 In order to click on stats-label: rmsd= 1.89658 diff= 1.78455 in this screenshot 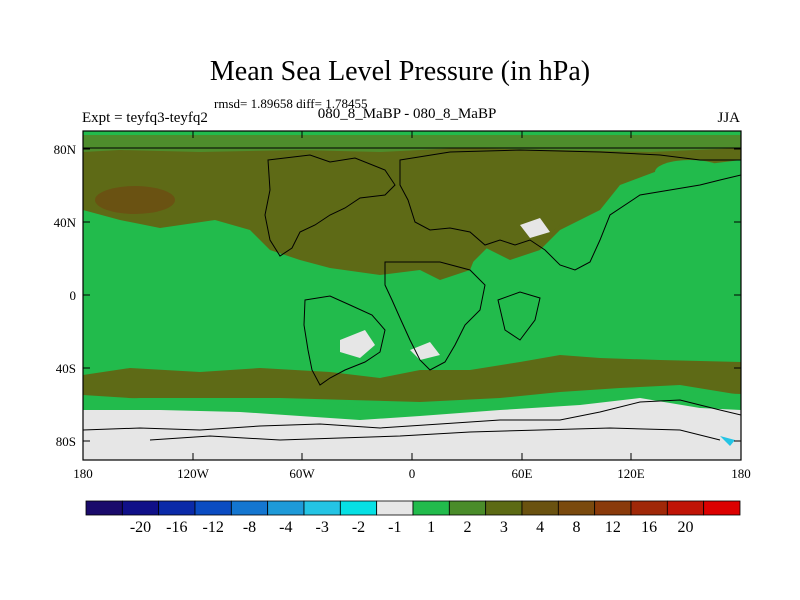, I will do `click(291, 103)`.